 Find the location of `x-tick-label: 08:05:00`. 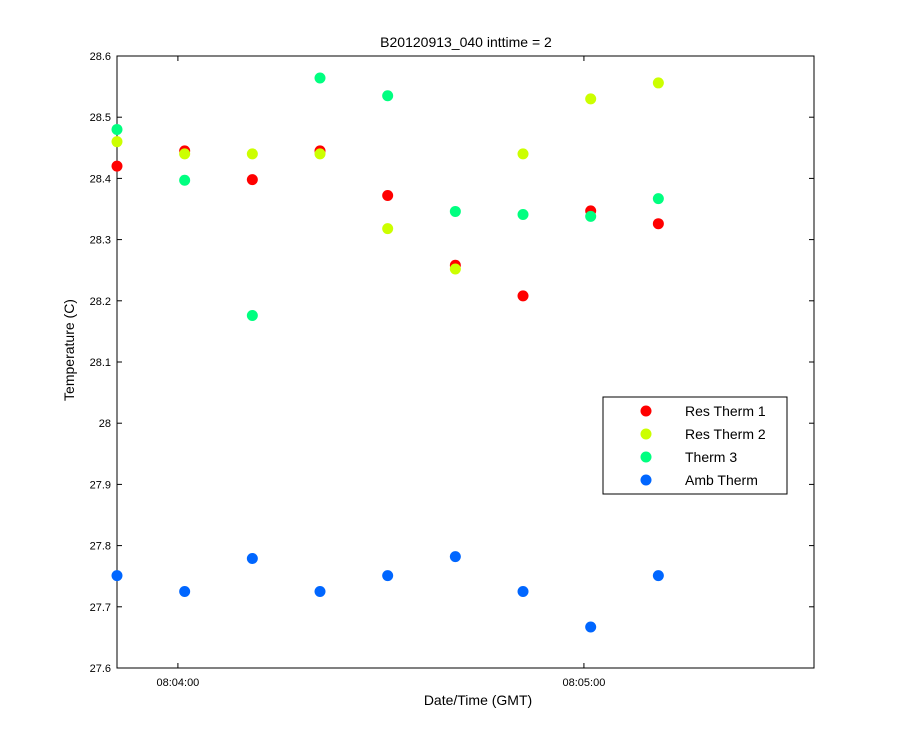

x-tick-label: 08:05:00 is located at coordinates (584, 683).